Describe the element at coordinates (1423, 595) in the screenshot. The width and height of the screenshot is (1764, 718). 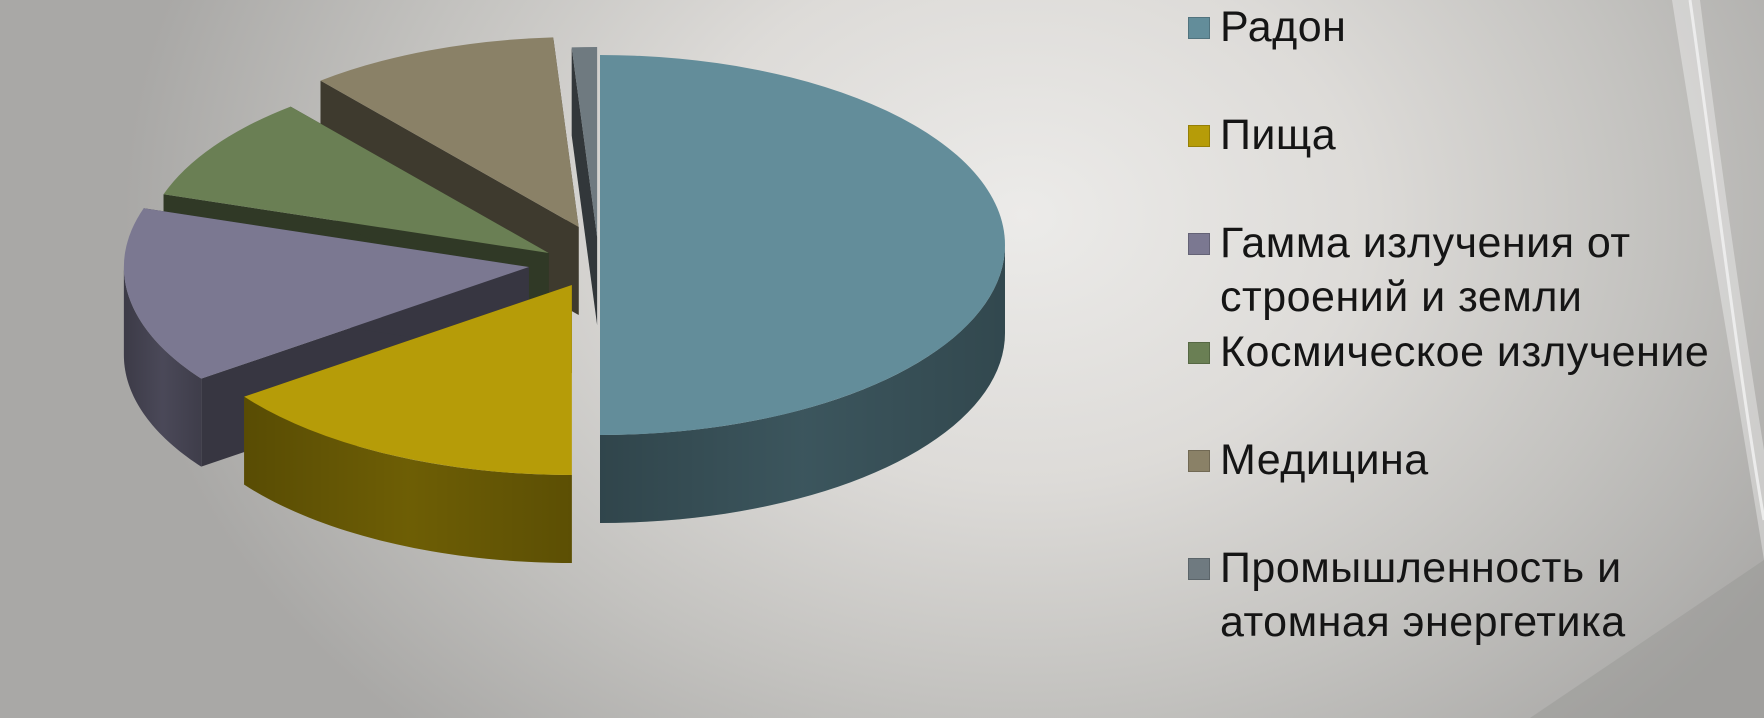
I see `legend-label-industry: Промышленность и атомная энергетика` at that location.